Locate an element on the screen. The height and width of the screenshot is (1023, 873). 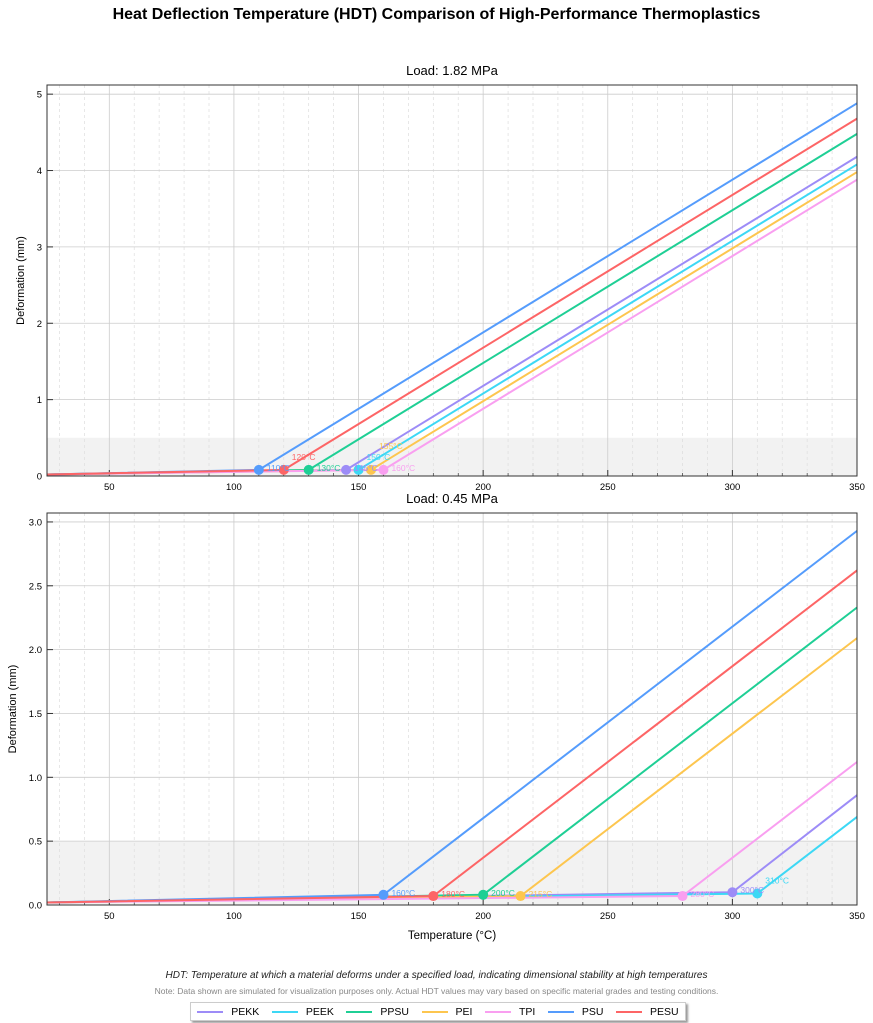
legend-label: PEKK is located at coordinates (245, 1011).